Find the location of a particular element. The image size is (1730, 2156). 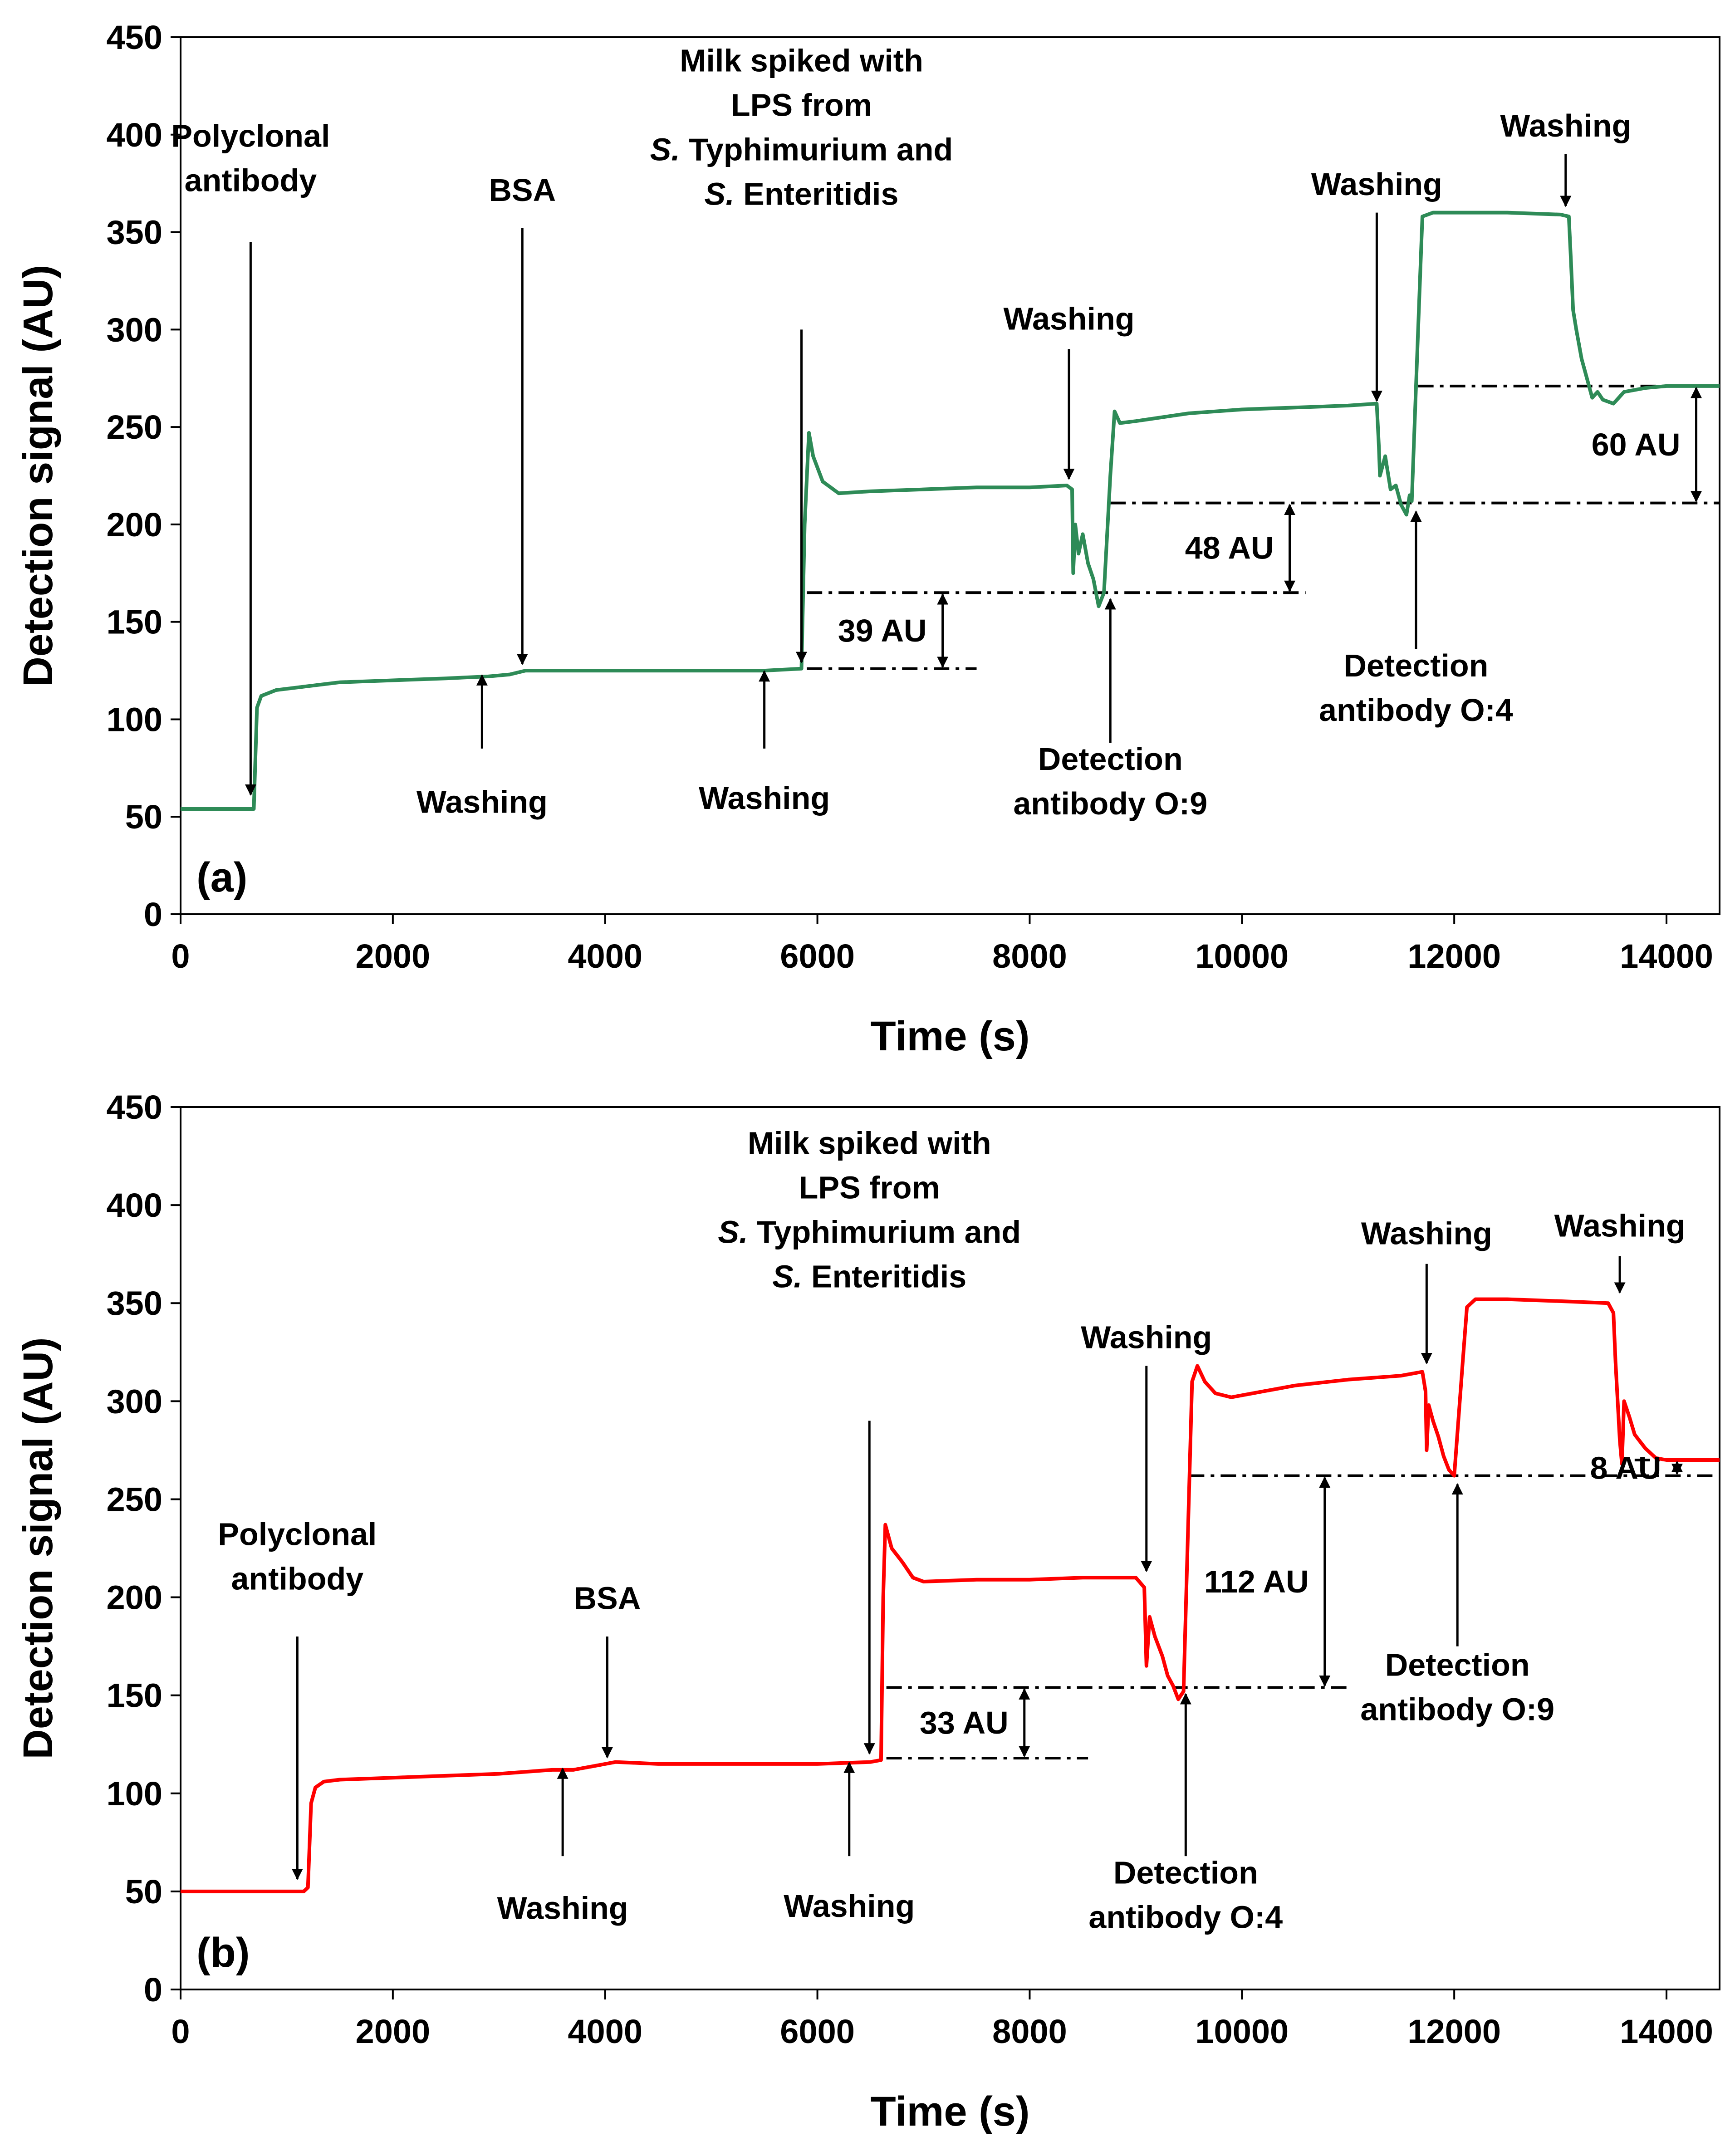

difference-label: 60 AU is located at coordinates (1637, 444).